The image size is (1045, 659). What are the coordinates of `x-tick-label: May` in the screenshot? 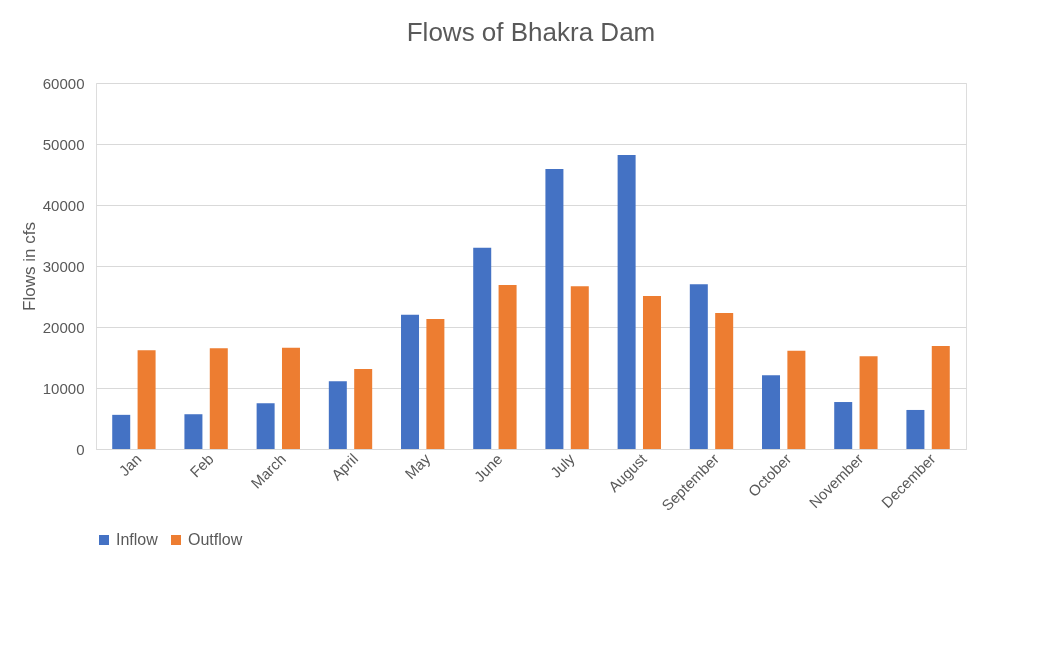 It's located at (417, 466).